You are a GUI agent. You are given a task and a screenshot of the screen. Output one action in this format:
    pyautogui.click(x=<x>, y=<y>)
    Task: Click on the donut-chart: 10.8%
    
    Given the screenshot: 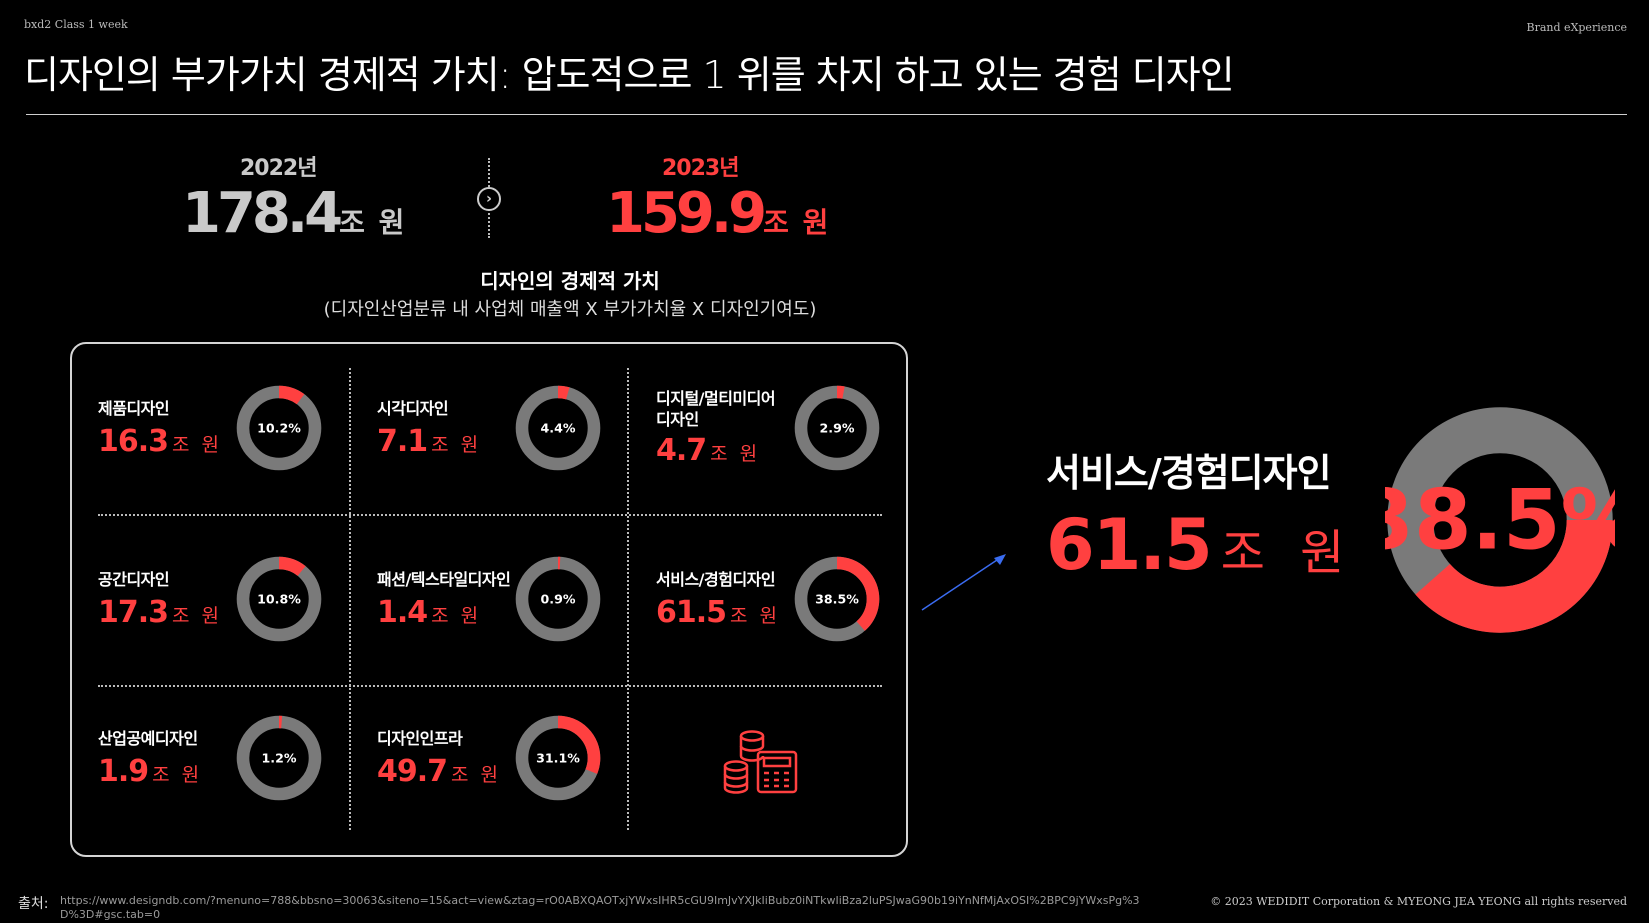 What is the action you would take?
    pyautogui.click(x=279, y=599)
    